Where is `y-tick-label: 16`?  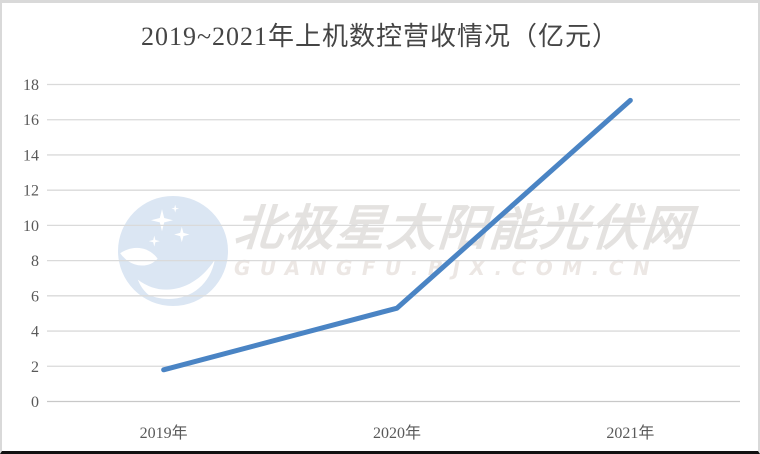
y-tick-label: 16 is located at coordinates (31, 120).